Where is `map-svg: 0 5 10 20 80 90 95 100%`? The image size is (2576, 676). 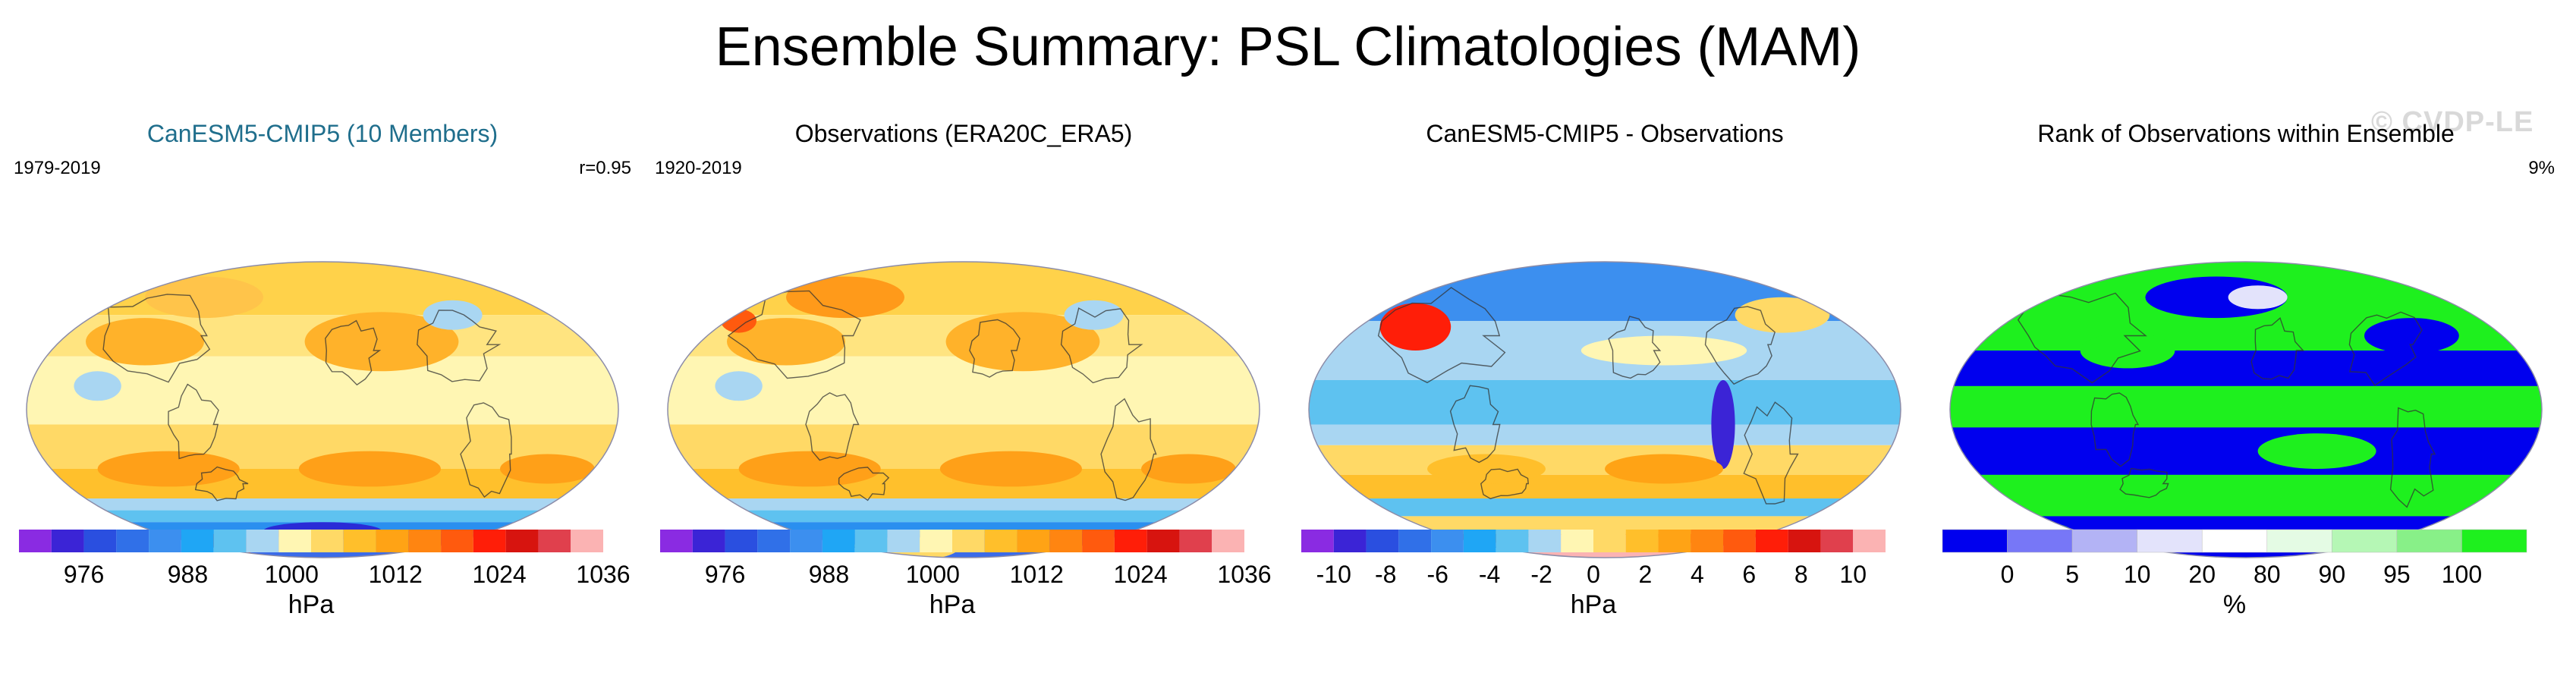
map-svg: 0 5 10 20 80 90 95 100% is located at coordinates (2242, 440).